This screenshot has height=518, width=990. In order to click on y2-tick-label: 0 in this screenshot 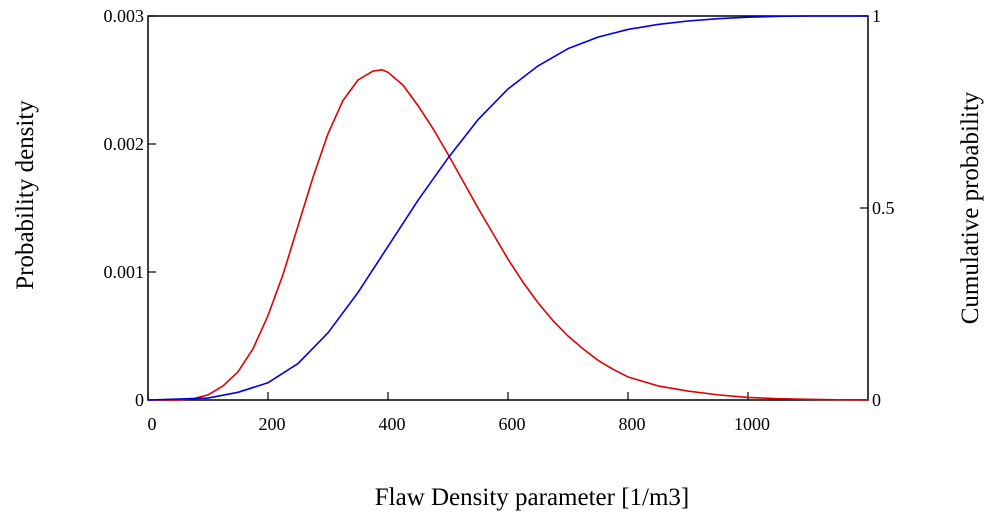, I will do `click(876, 400)`.